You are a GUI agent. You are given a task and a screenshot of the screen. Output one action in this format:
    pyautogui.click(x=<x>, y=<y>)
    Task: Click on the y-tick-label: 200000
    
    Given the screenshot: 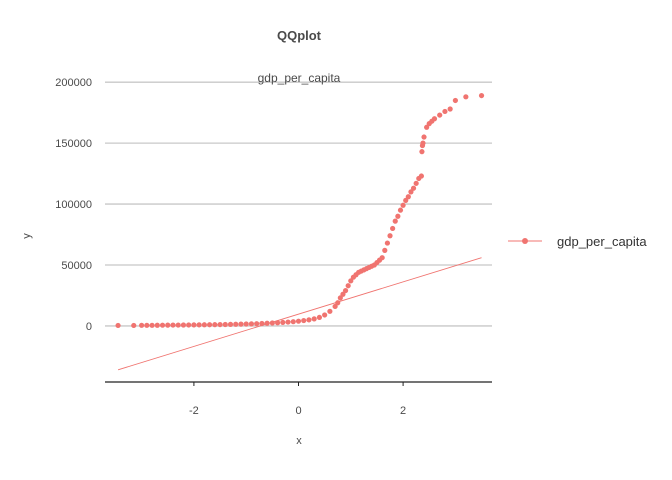 What is the action you would take?
    pyautogui.click(x=73, y=83)
    